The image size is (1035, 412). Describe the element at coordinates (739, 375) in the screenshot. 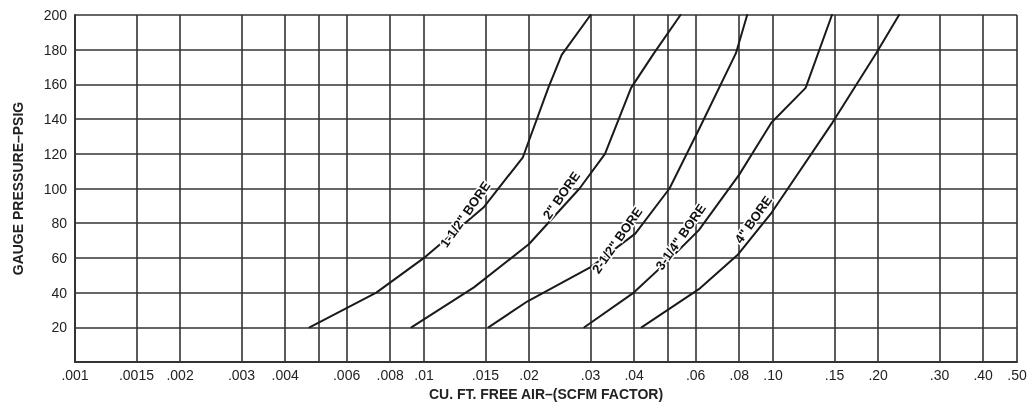

I see `x-tick-label: .08` at that location.